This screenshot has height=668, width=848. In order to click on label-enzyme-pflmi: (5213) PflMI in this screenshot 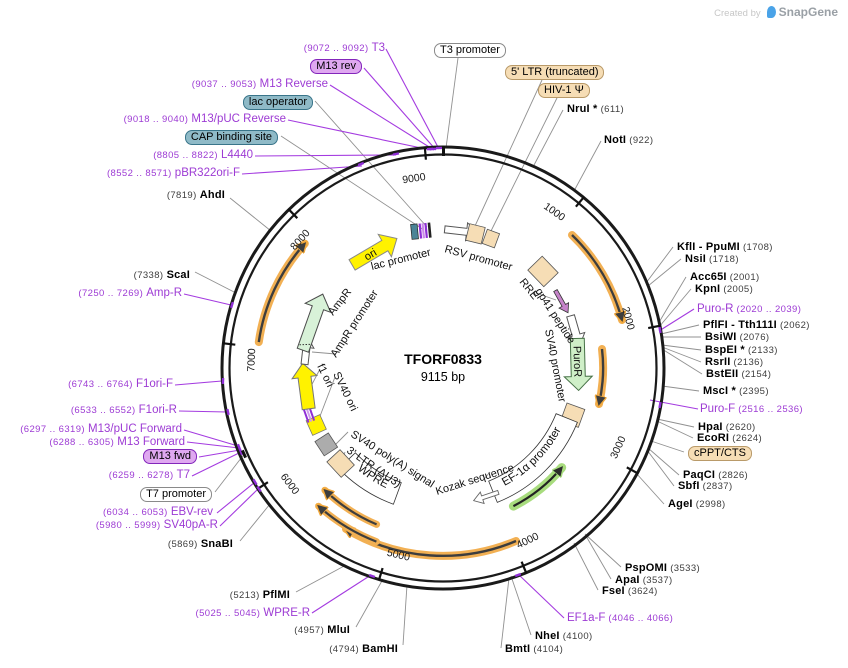, I will do `click(259, 595)`.